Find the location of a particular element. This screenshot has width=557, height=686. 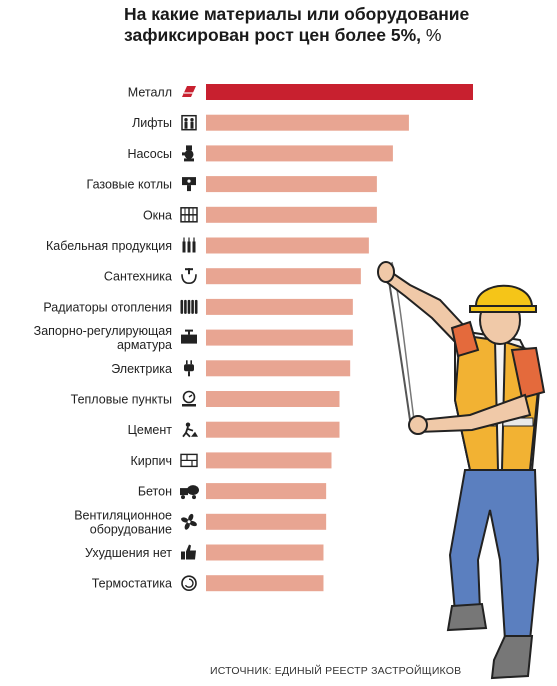

source-note: ИСТОЧНИК: ЕДИНЫЙ РЕЕСТР ЗАСТРОЙЩИКОВ is located at coordinates (336, 671).